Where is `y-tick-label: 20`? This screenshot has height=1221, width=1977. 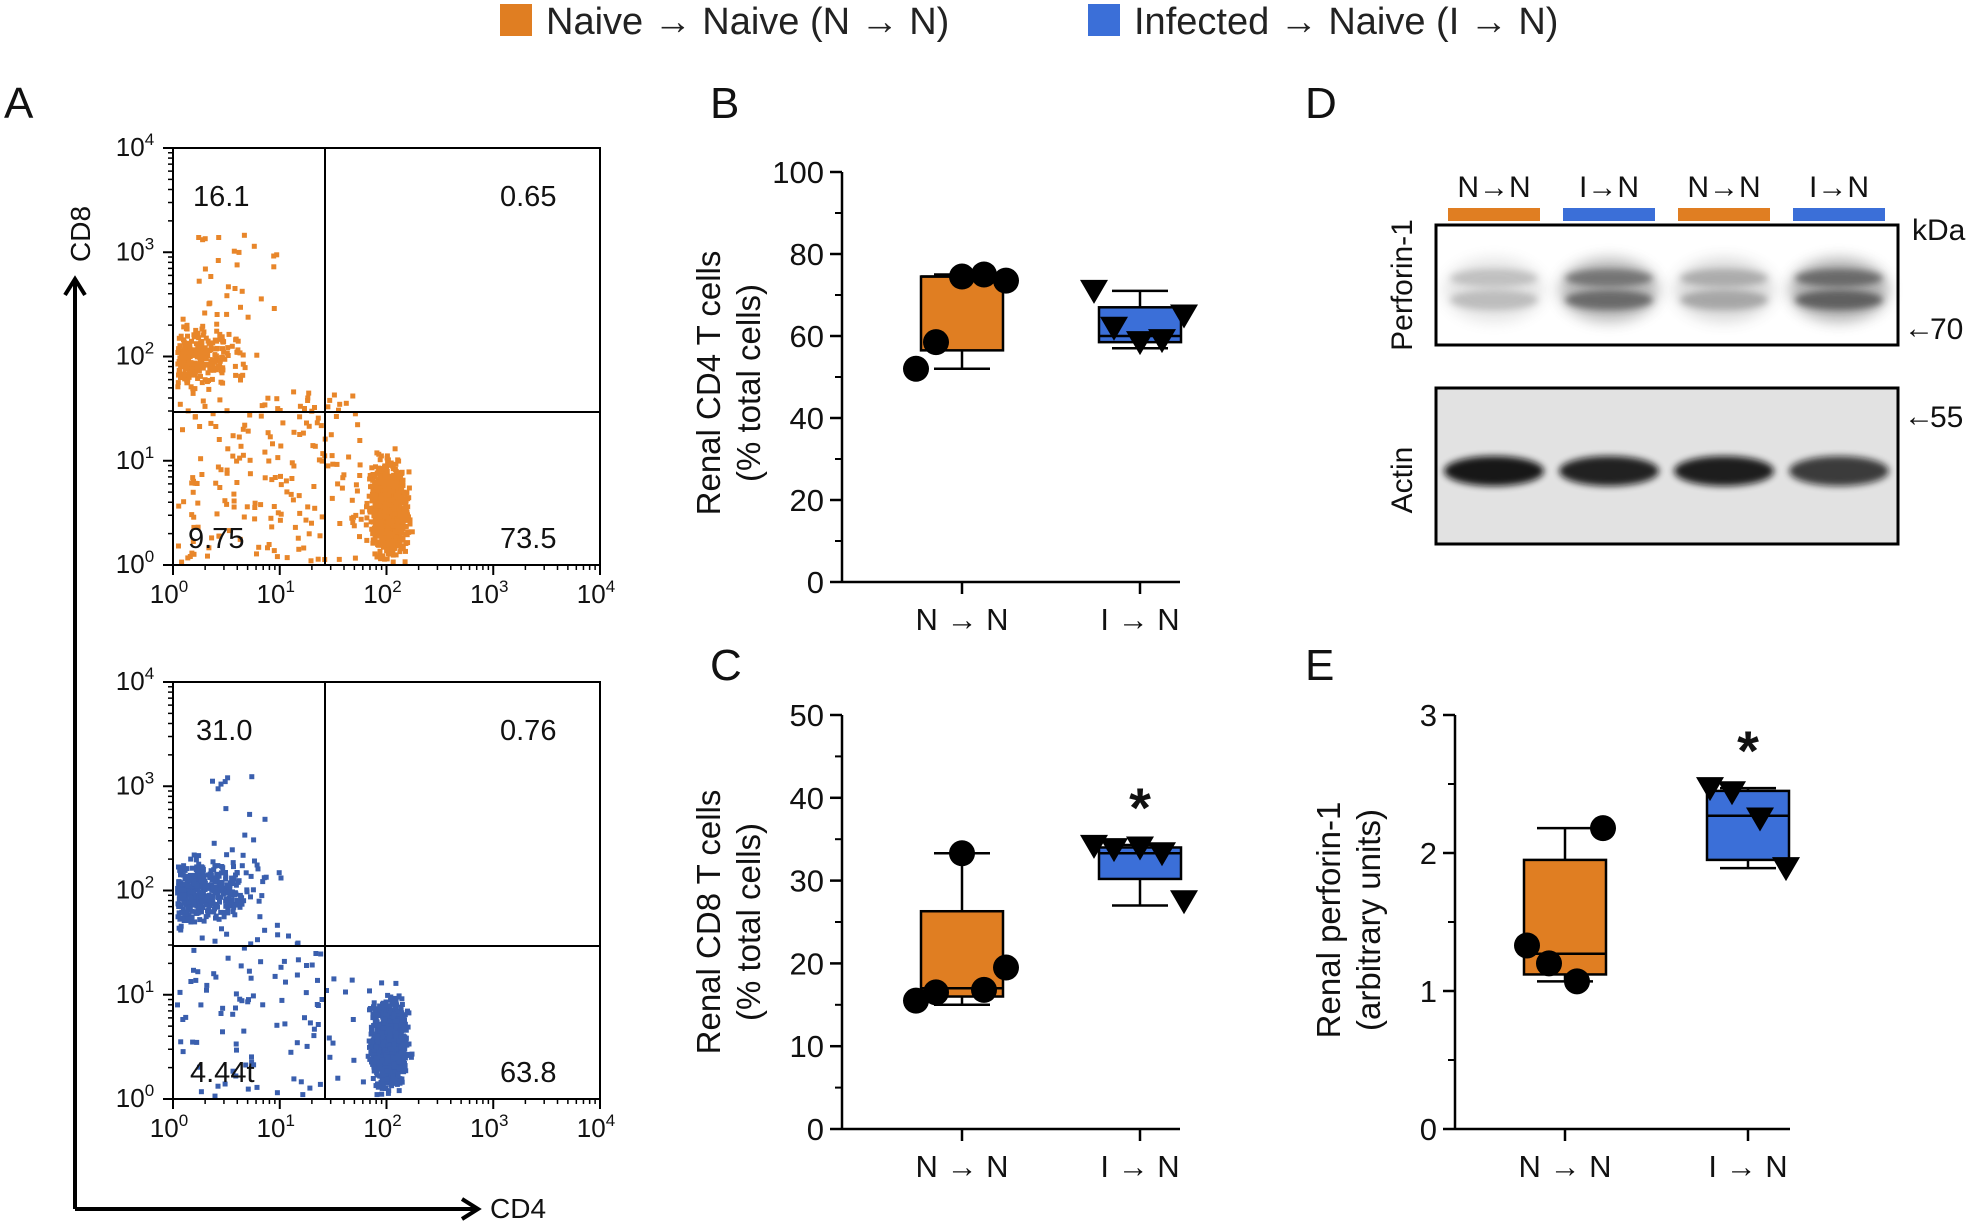 y-tick-label: 20 is located at coordinates (807, 963).